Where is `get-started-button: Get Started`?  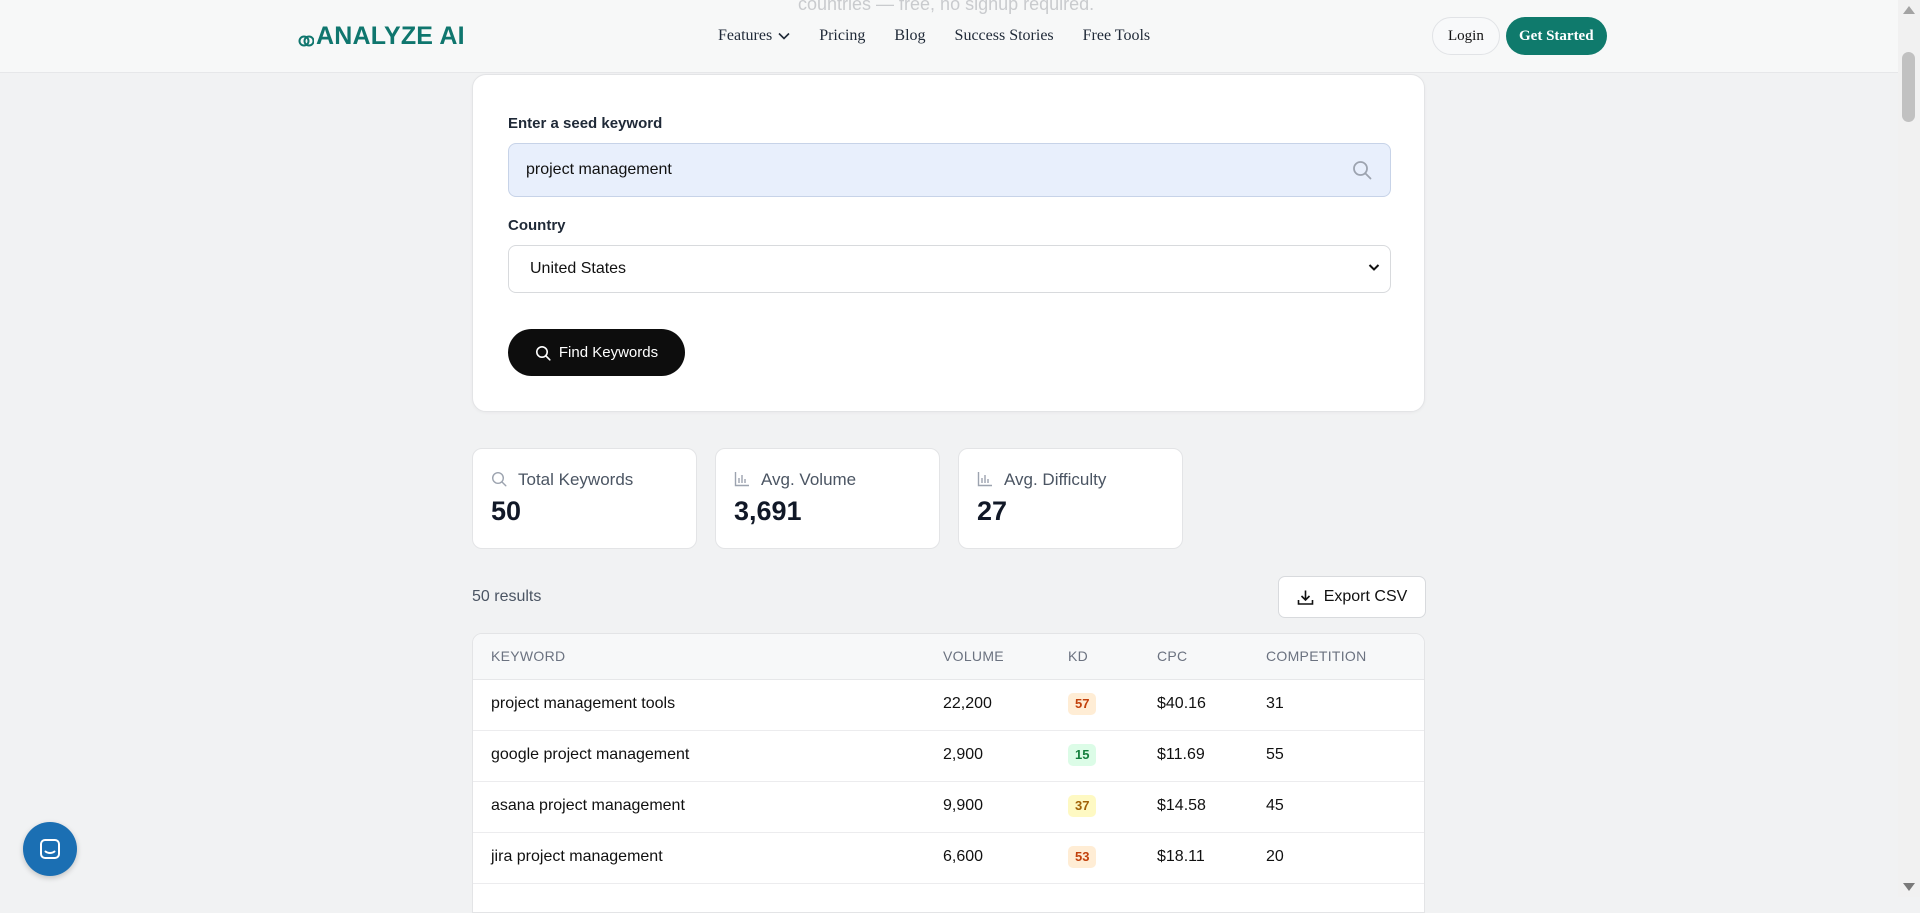
get-started-button: Get Started is located at coordinates (1556, 36).